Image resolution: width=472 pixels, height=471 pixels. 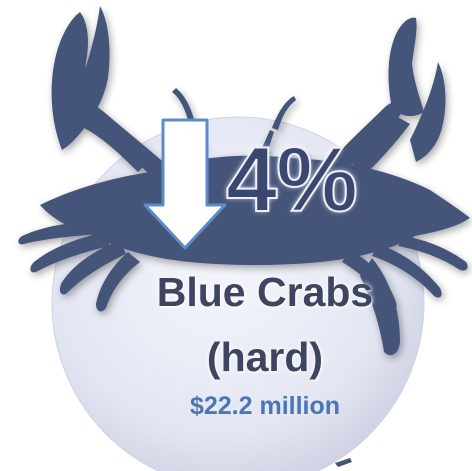 What do you see at coordinates (343, 462) in the screenshot?
I see `crab-leg-tip` at bounding box center [343, 462].